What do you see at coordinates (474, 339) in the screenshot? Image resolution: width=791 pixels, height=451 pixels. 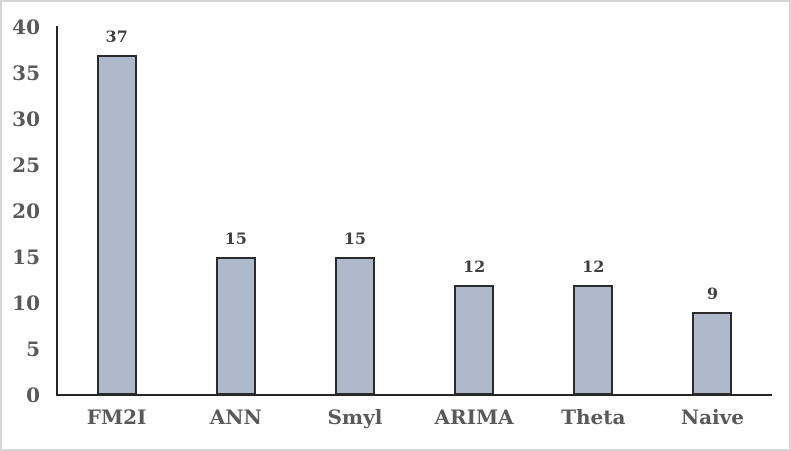 I see `bar-ARIMA` at bounding box center [474, 339].